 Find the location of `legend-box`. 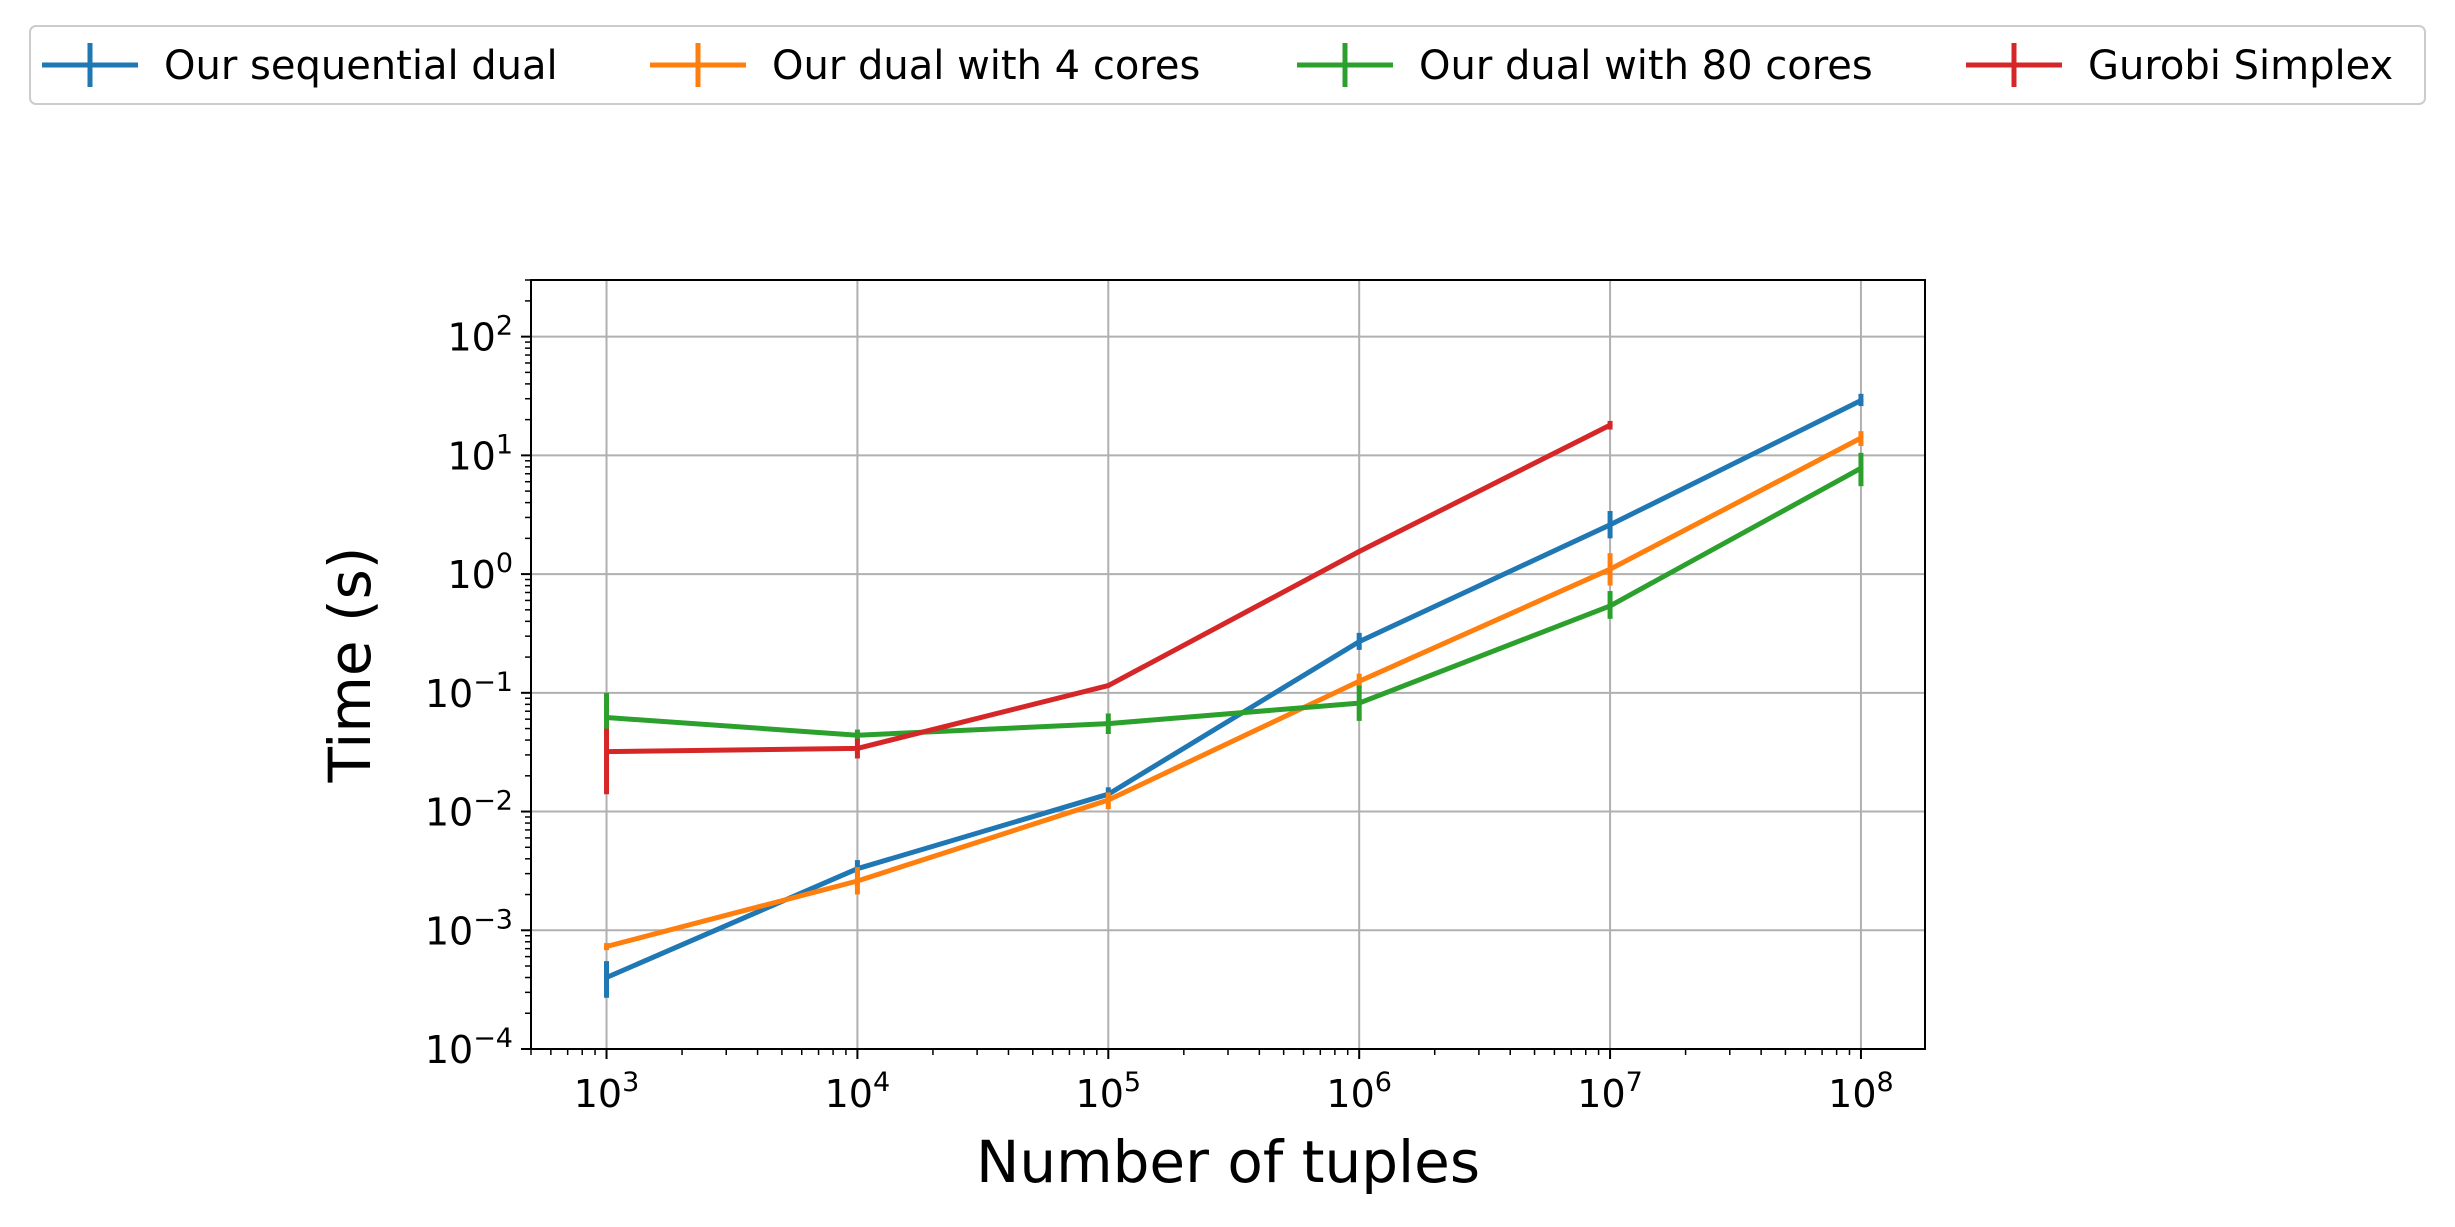

legend-box is located at coordinates (1227, 65).